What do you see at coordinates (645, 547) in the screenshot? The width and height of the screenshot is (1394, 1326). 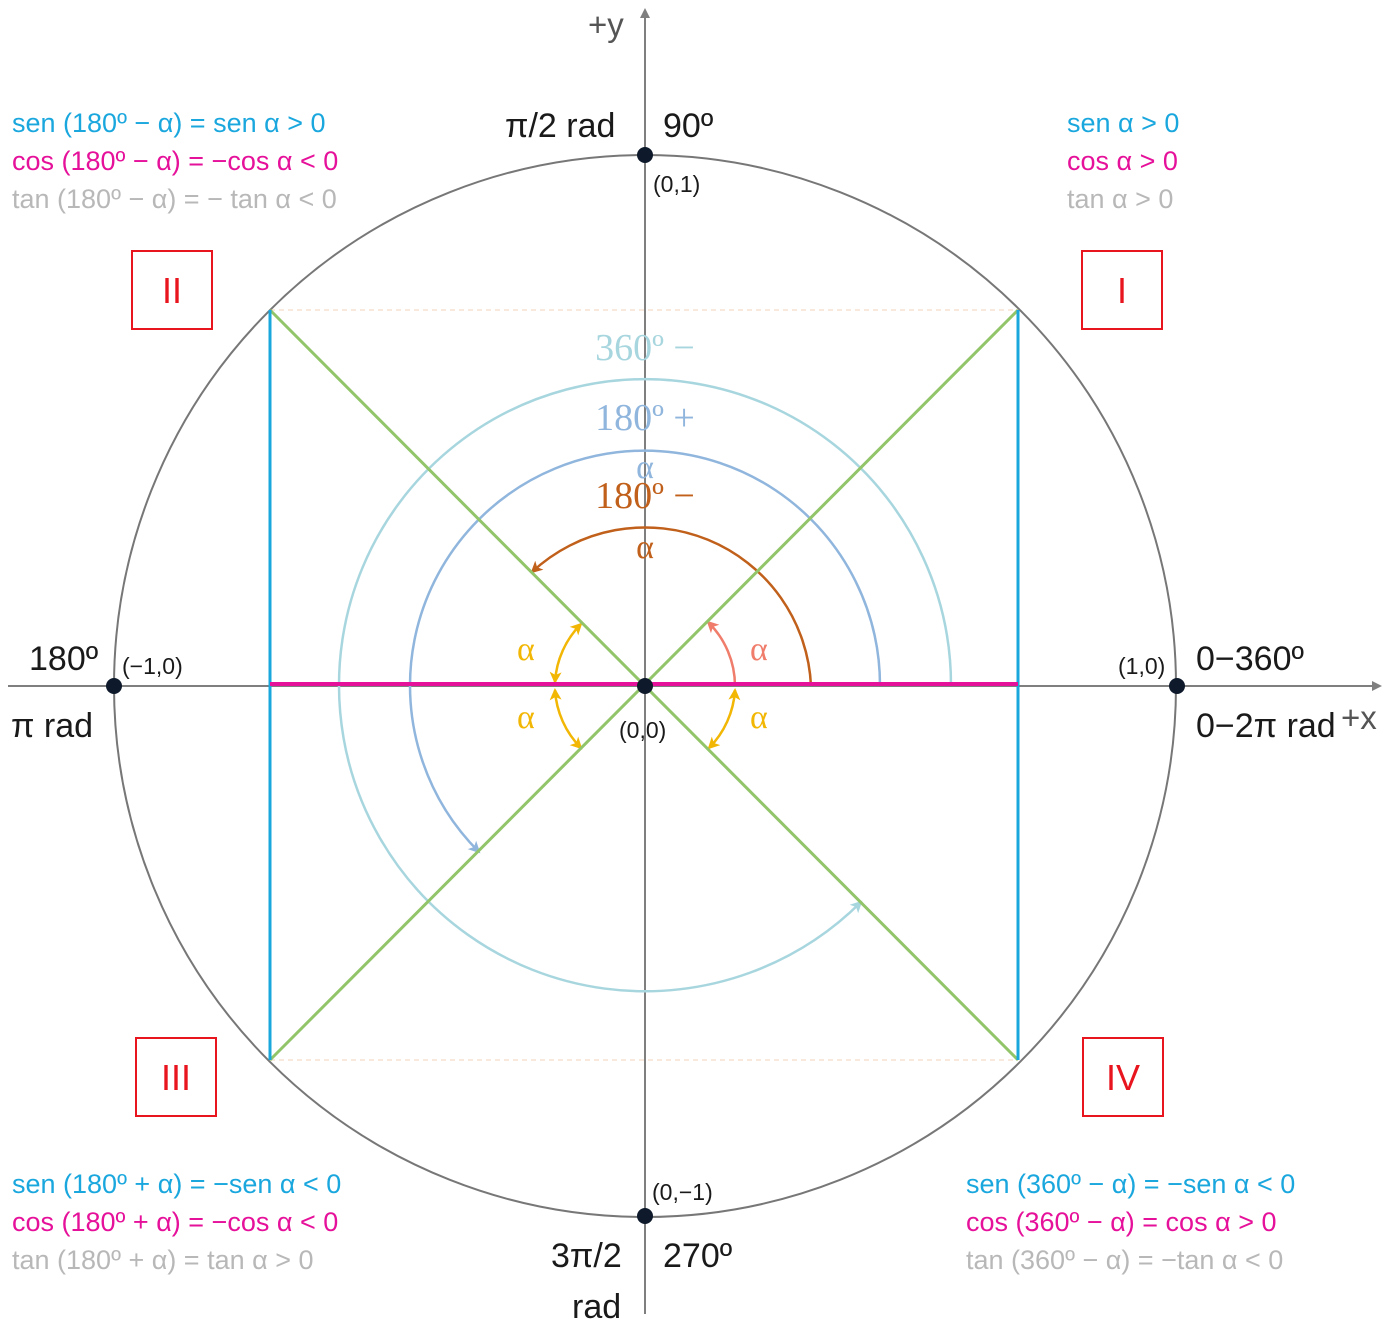 I see `arc-label-180-minus-line2: α` at bounding box center [645, 547].